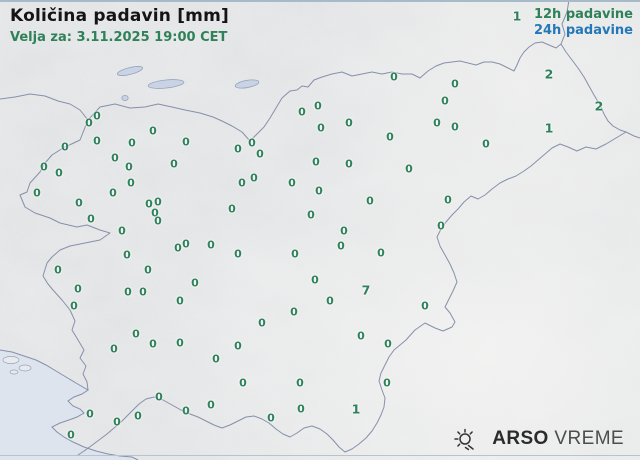 The height and width of the screenshot is (460, 640). I want to click on border-italy-austria, so click(44, 107).